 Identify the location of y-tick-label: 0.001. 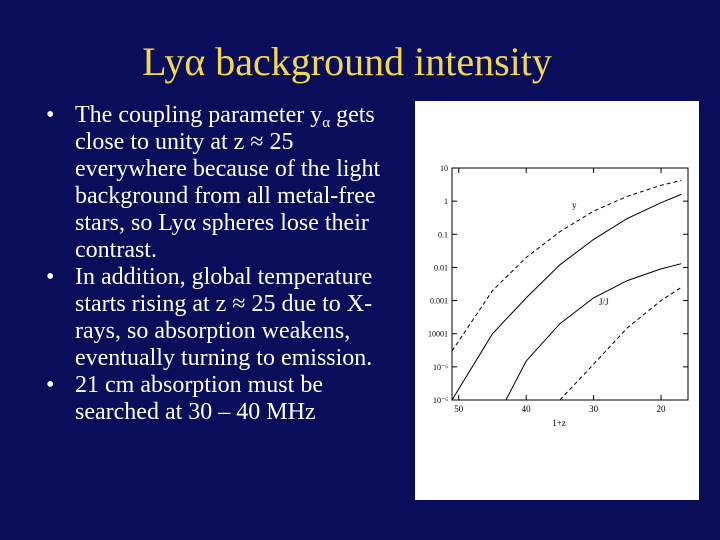
(439, 301).